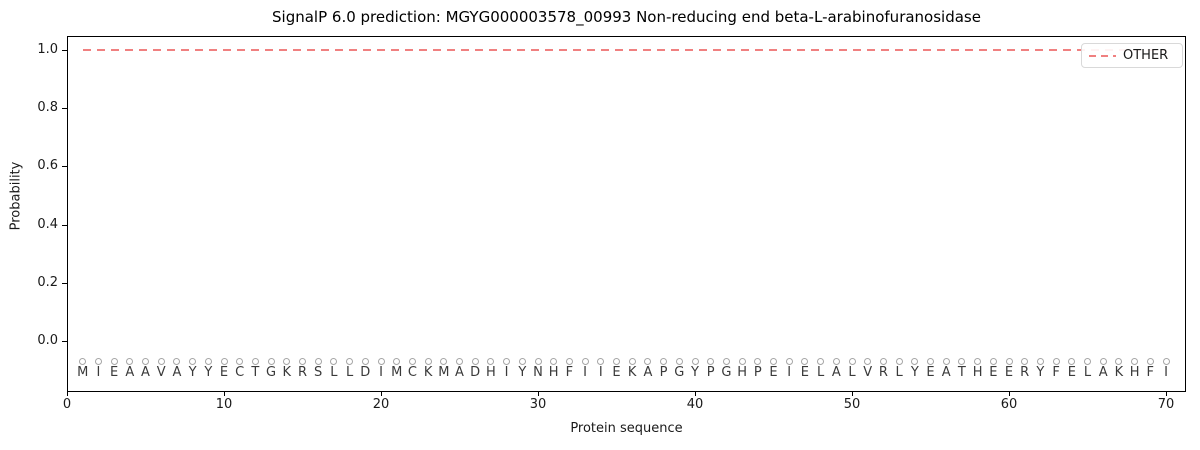  Describe the element at coordinates (626, 428) in the screenshot. I see `x-axis-label: Protein sequence` at that location.